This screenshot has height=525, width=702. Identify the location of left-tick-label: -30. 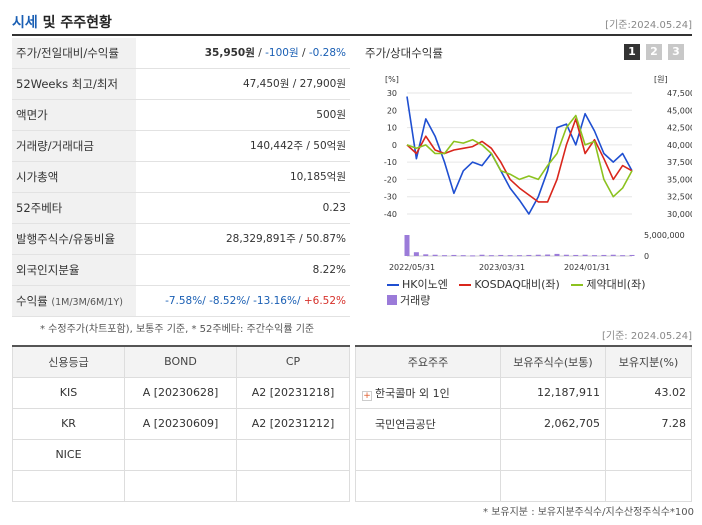
(390, 197).